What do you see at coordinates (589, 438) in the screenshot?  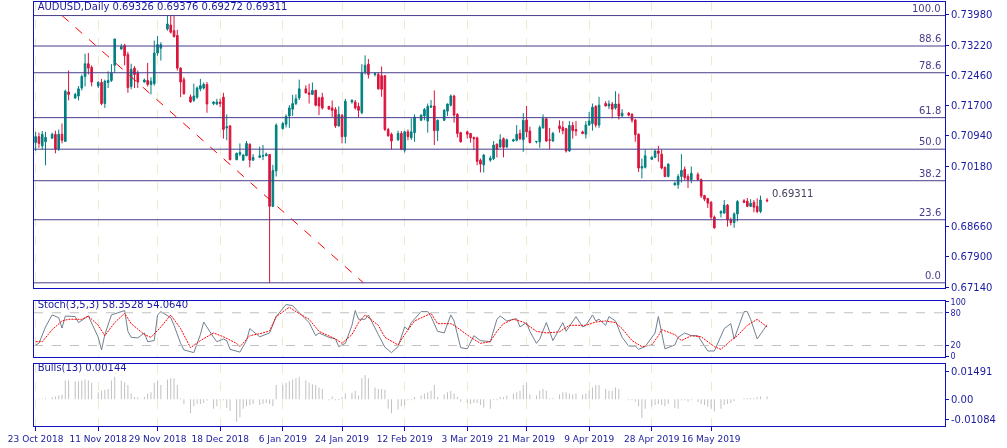 I see `x-tick-label: 9 Apr 2019` at bounding box center [589, 438].